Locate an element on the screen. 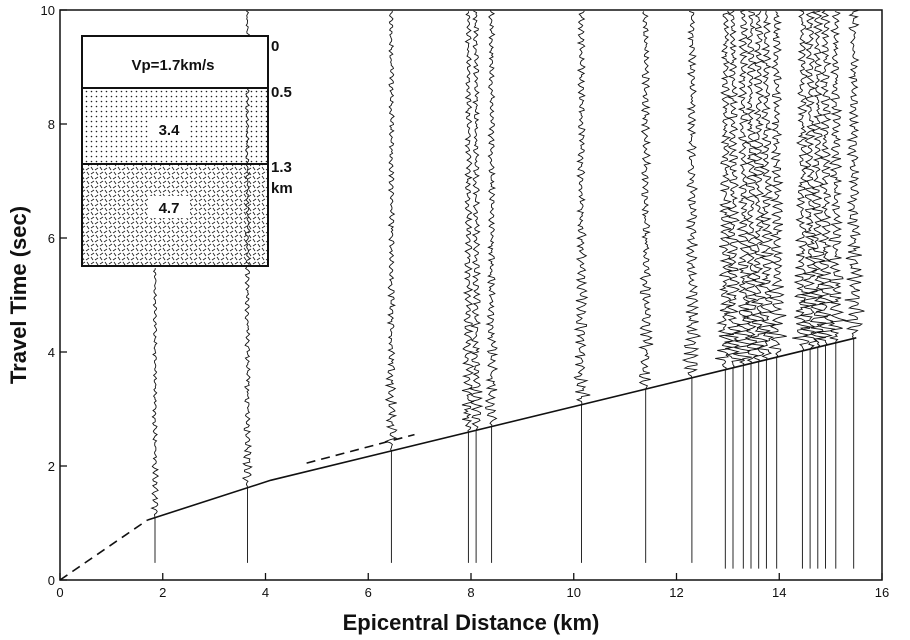 Image resolution: width=910 pixels, height=640 pixels. y-tick-label-8: 8 is located at coordinates (51, 124).